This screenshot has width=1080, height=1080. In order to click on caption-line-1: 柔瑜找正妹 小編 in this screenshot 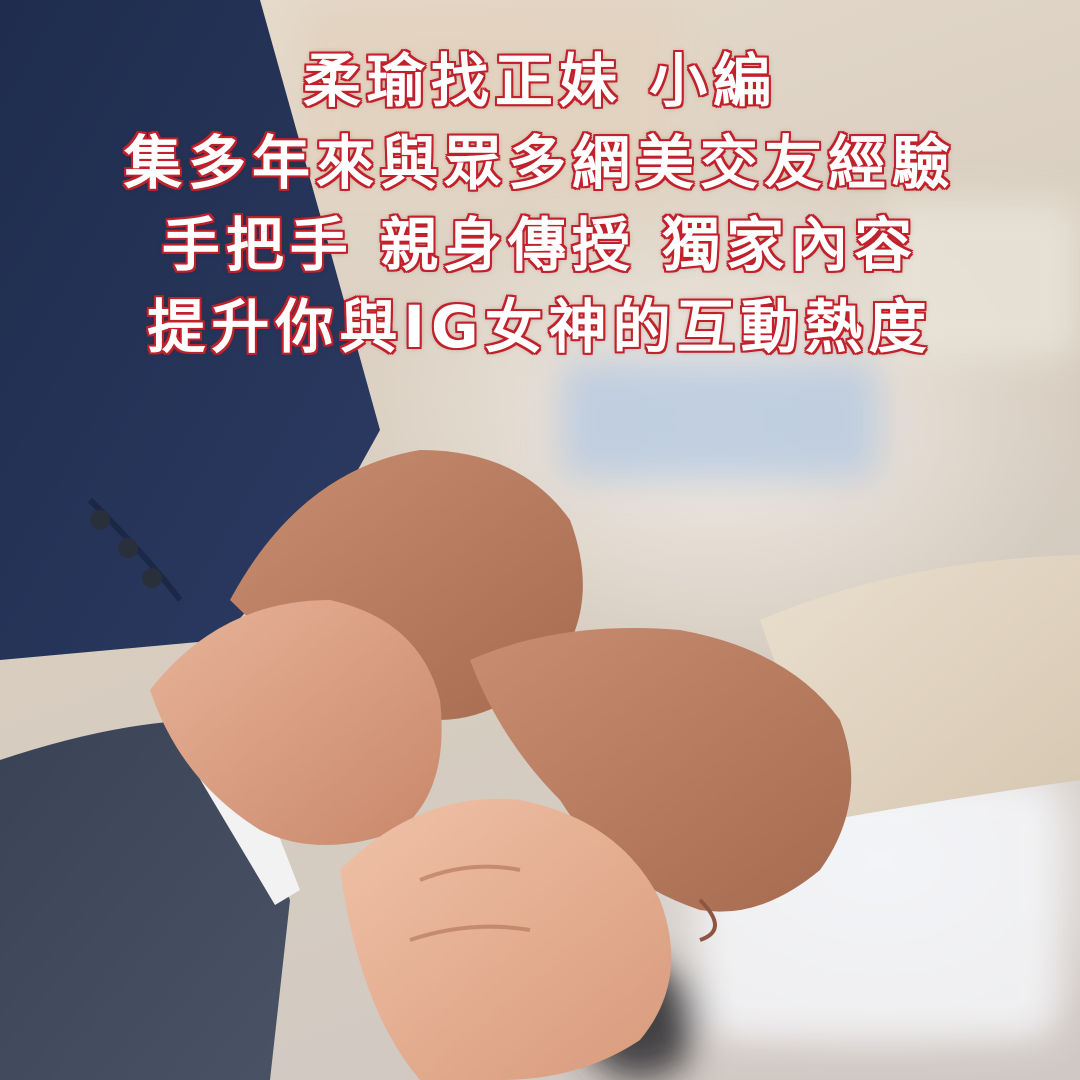, I will do `click(540, 81)`.